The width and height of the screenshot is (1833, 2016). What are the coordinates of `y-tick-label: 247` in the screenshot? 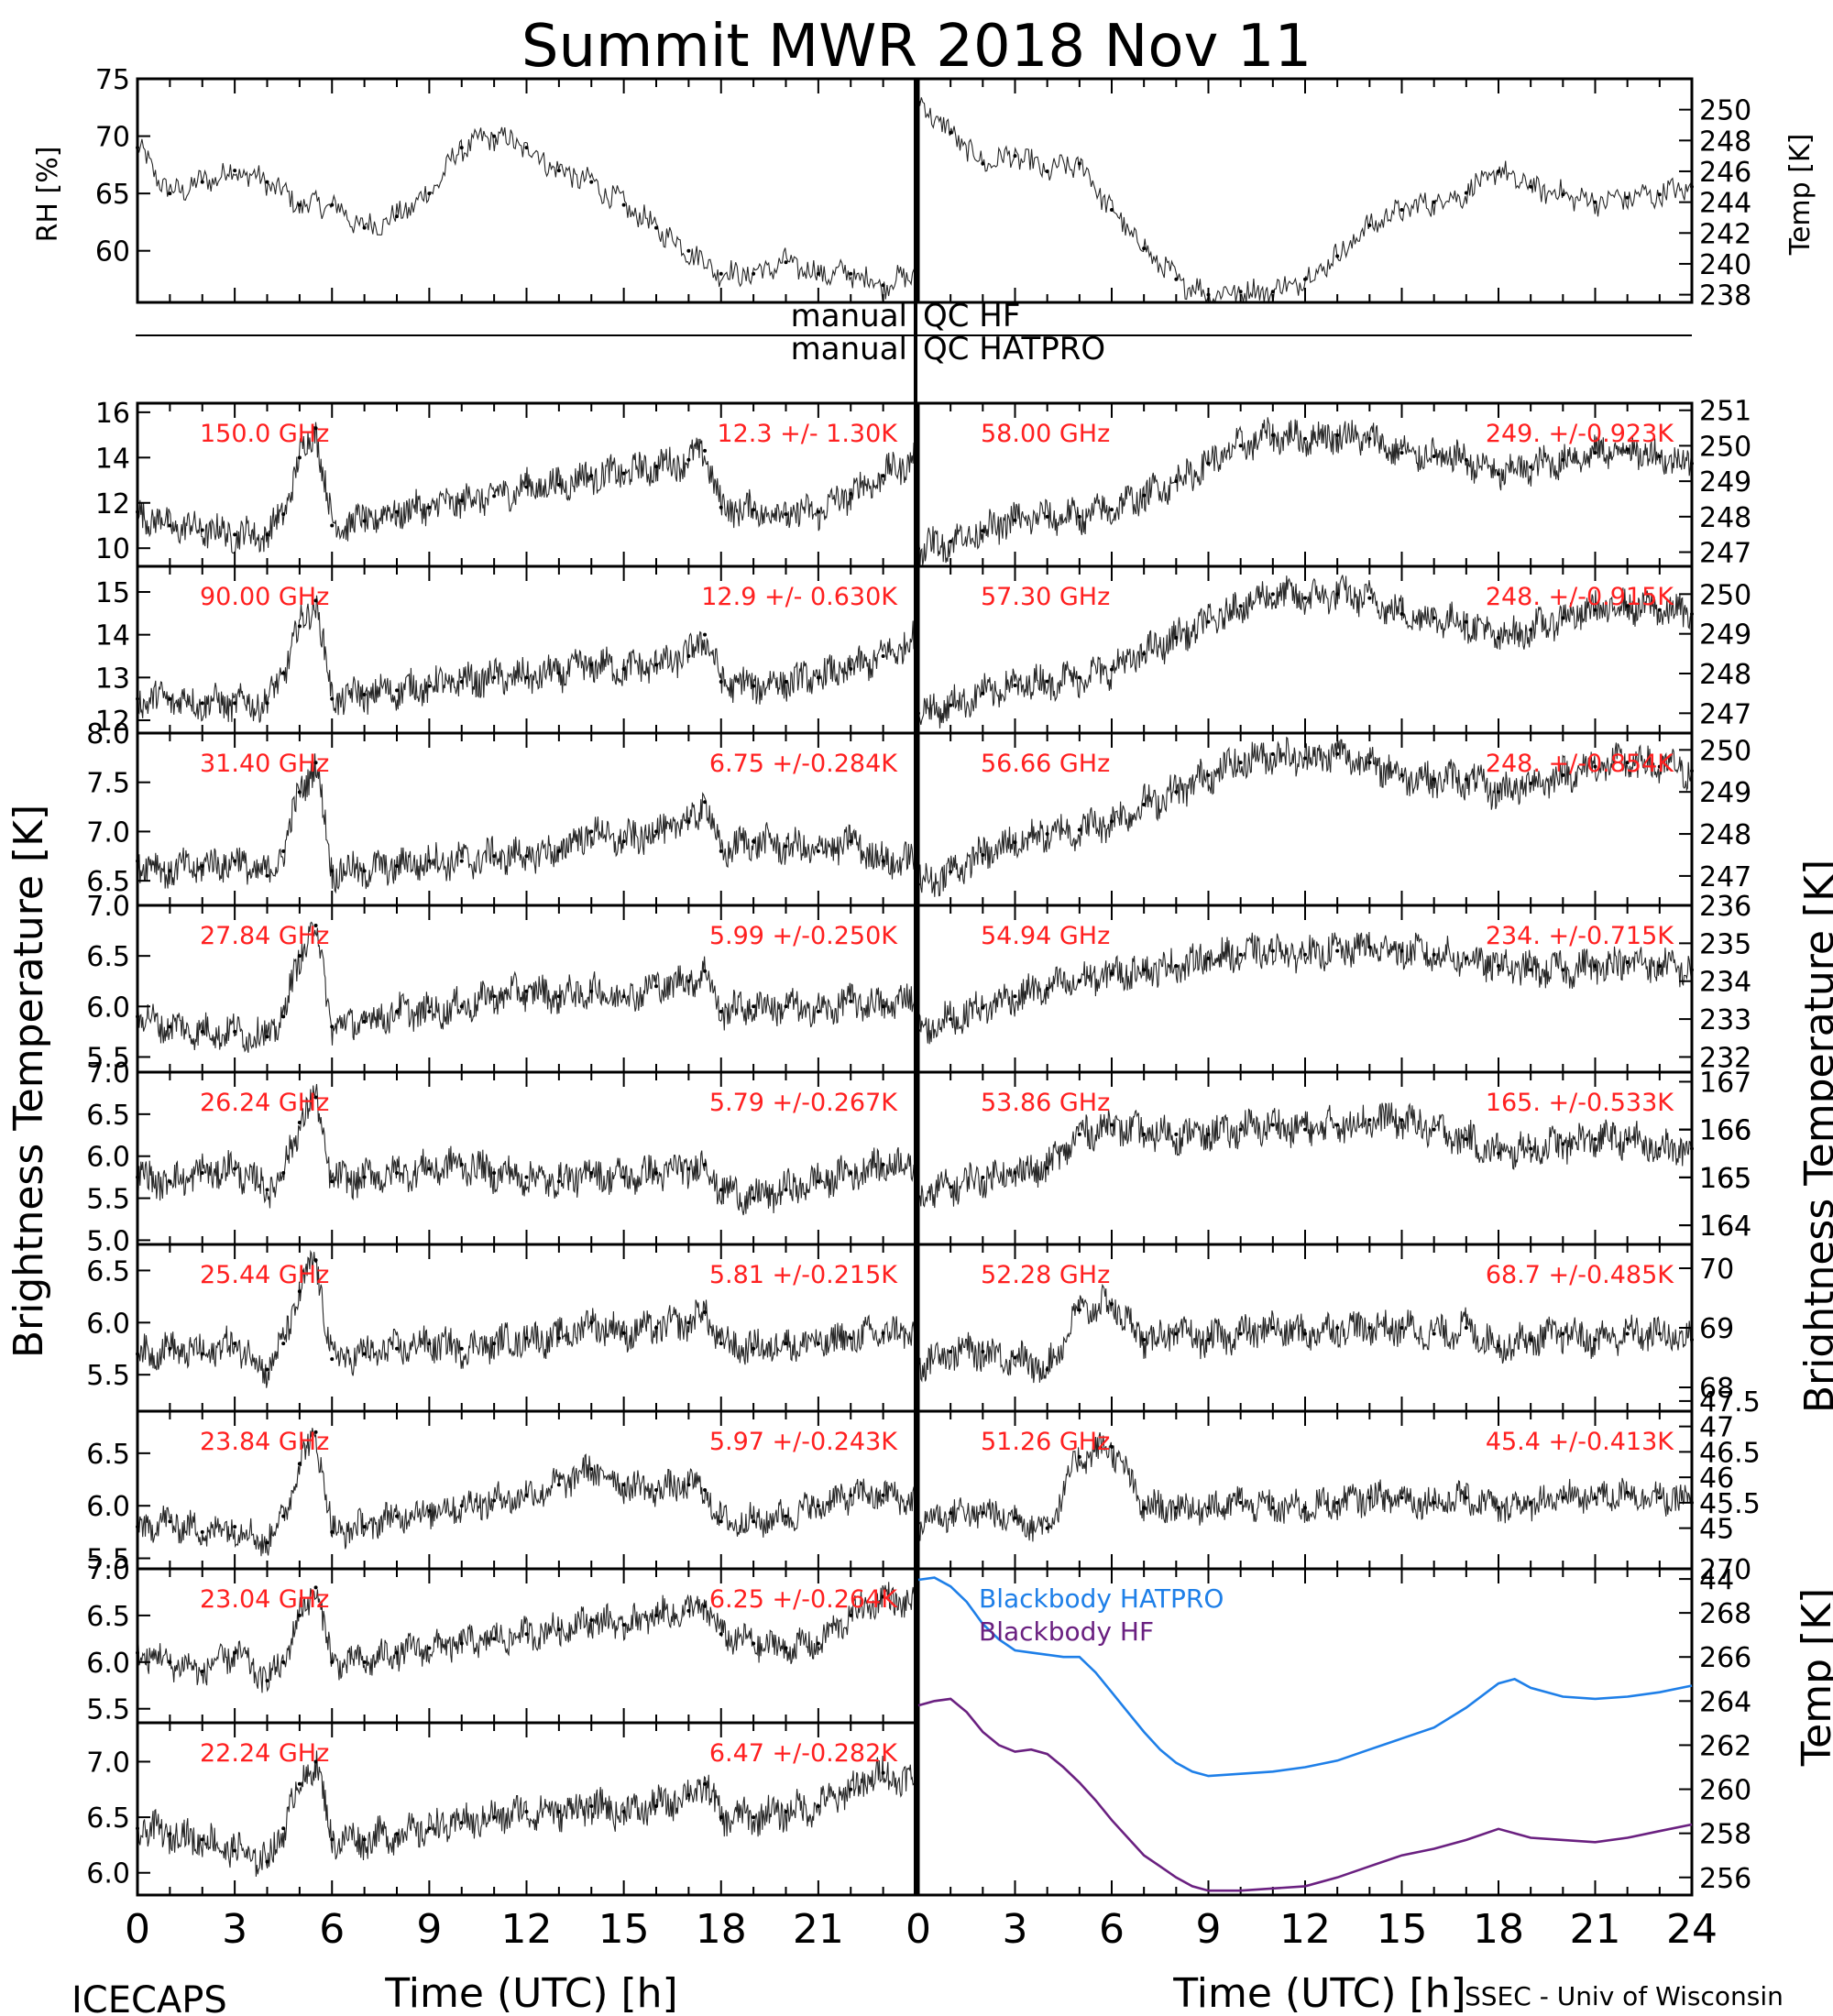 It's located at (1725, 554).